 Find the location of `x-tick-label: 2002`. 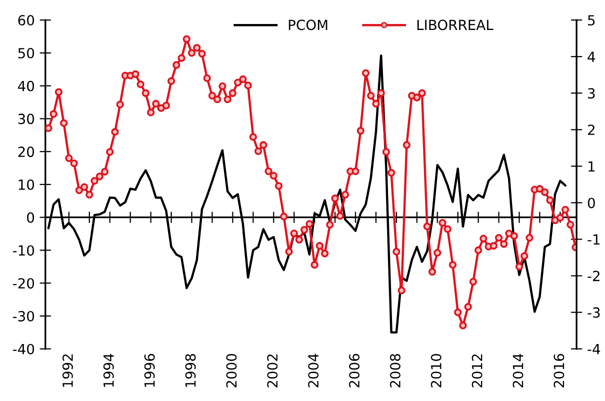

x-tick-label: 2002 is located at coordinates (272, 371).